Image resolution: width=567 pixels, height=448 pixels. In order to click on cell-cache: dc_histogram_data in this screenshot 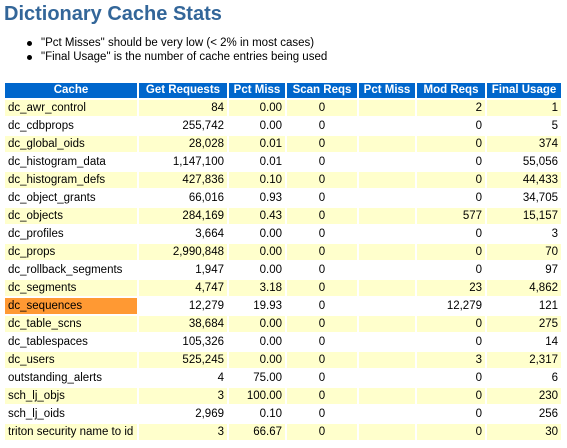, I will do `click(71, 162)`.